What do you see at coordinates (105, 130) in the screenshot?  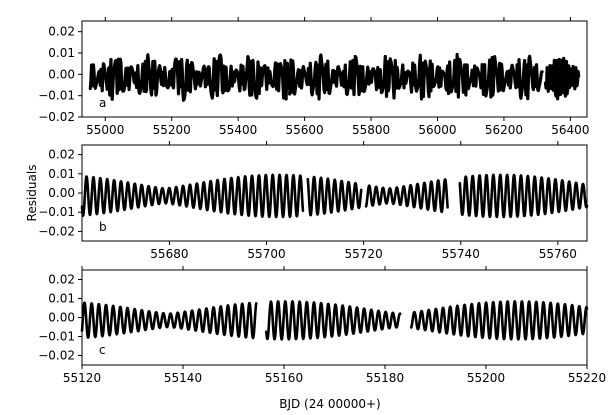 I see `x-tick-label: 55000` at bounding box center [105, 130].